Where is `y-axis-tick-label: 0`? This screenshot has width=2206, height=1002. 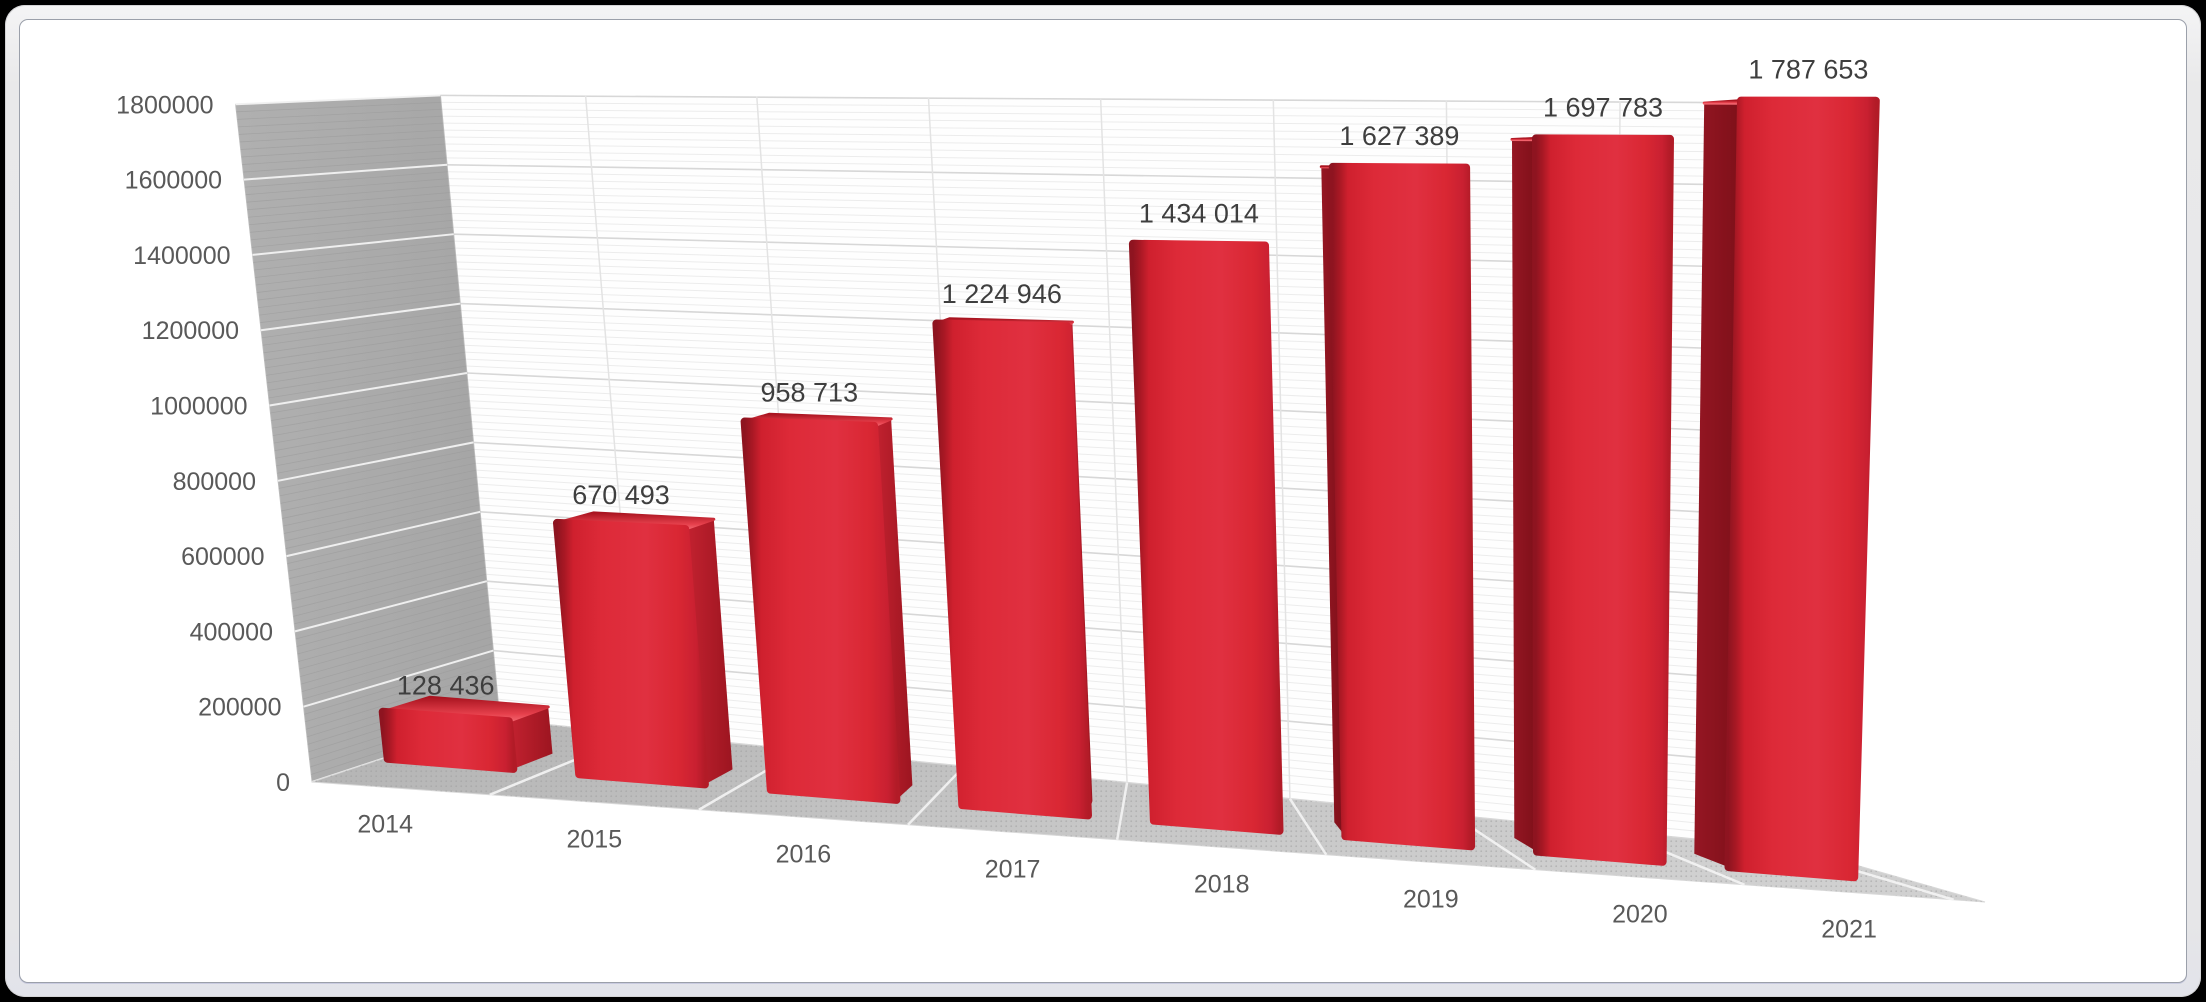 y-axis-tick-label: 0 is located at coordinates (283, 783).